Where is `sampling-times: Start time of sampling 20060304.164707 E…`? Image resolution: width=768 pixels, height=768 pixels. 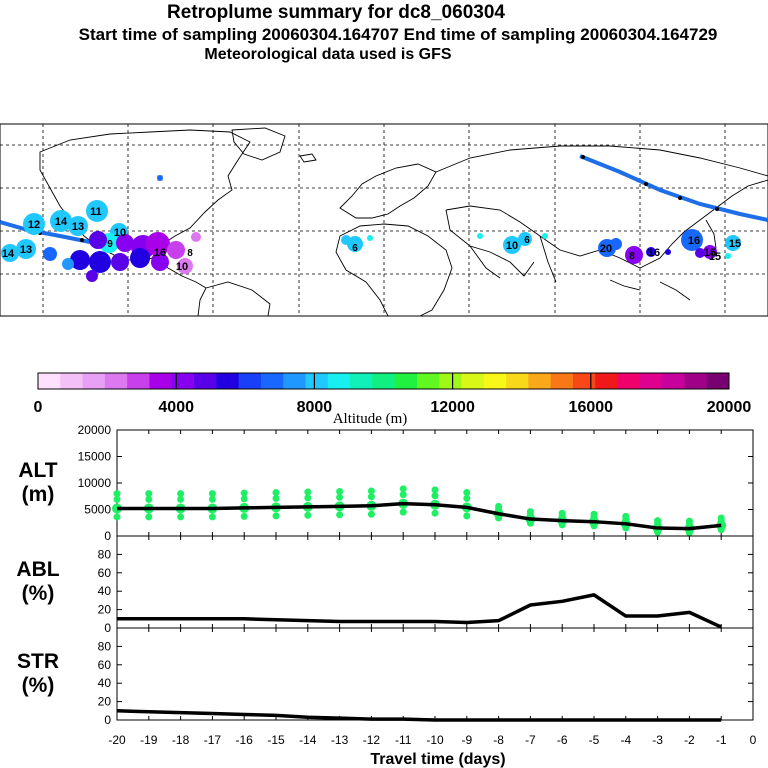
sampling-times: Start time of sampling 20060304.164707 E… is located at coordinates (398, 34).